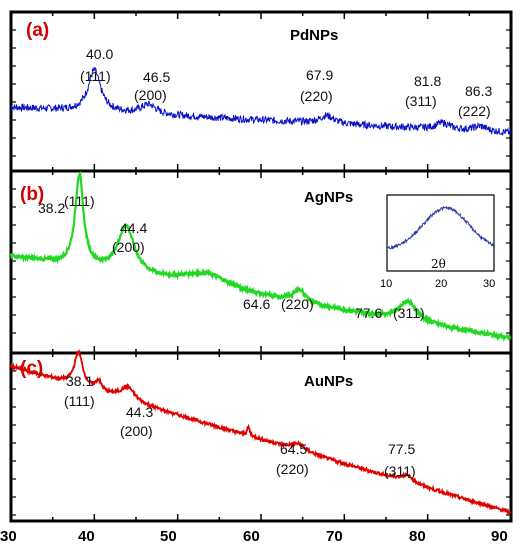 The width and height of the screenshot is (523, 550). Describe the element at coordinates (314, 35) in the screenshot. I see `panel-a-title: PdNPs` at that location.